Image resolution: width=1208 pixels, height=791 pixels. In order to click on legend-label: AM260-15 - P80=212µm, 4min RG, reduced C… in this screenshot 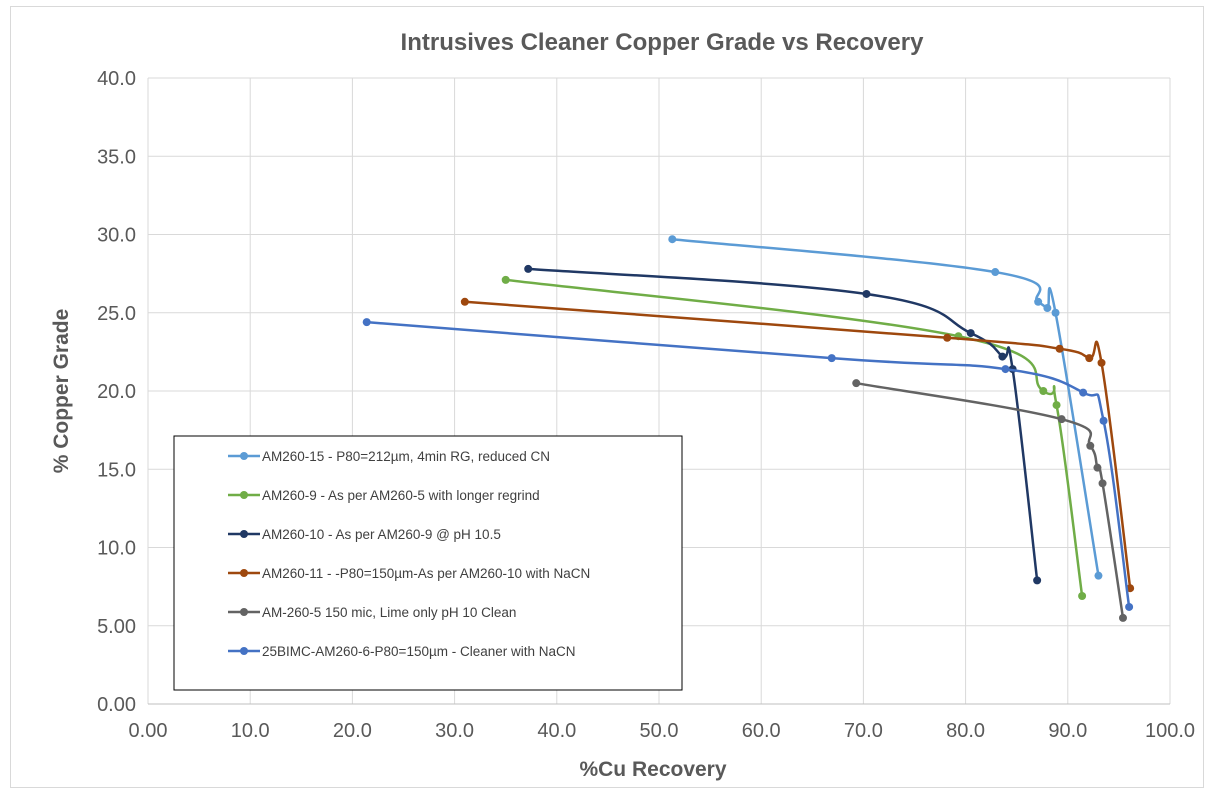, I will do `click(406, 456)`.